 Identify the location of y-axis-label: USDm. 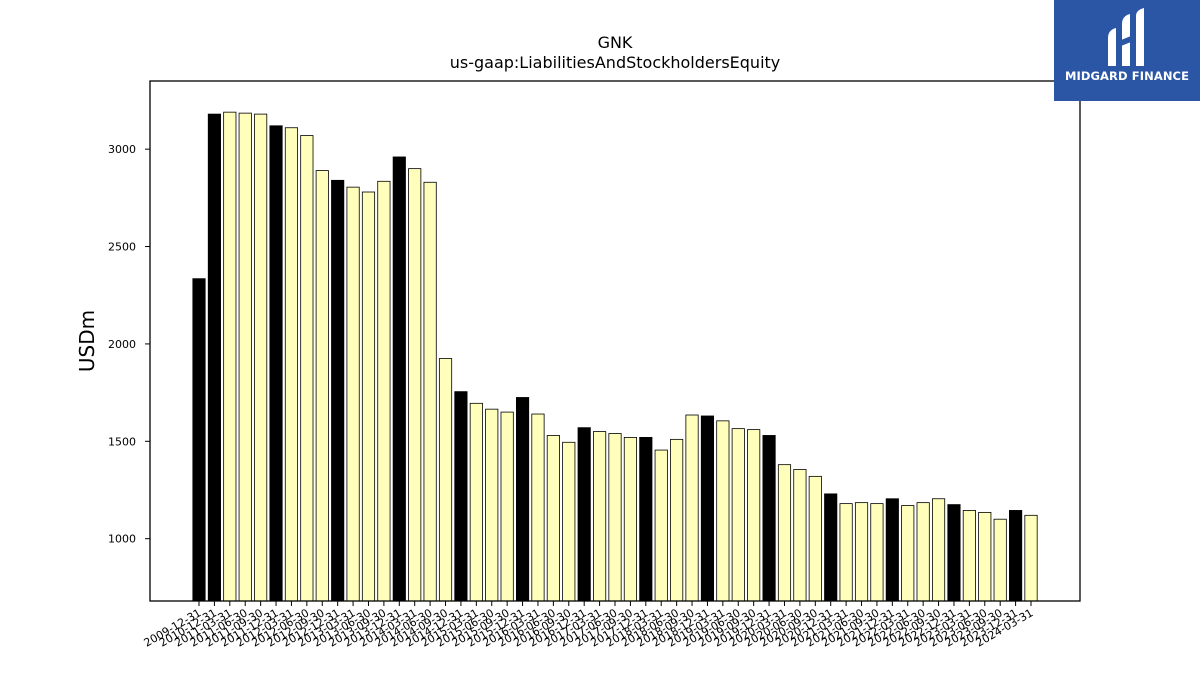
(87, 341).